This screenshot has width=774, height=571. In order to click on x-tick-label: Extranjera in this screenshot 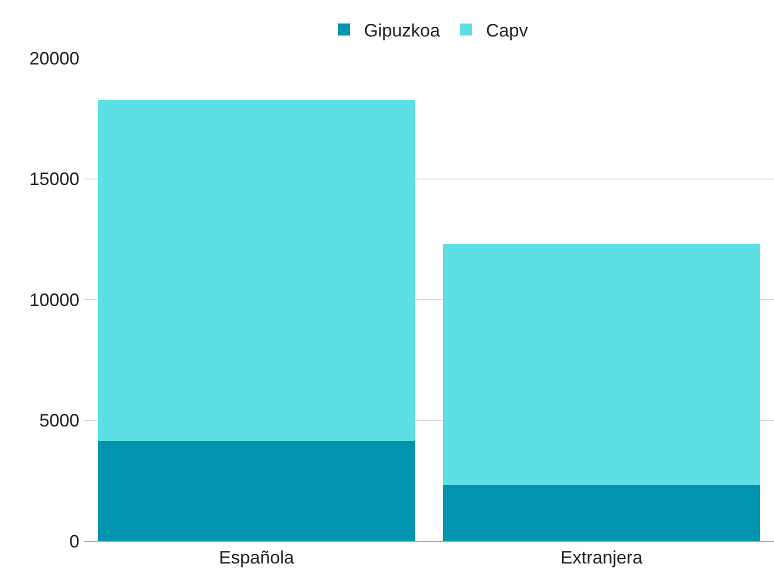, I will do `click(602, 558)`.